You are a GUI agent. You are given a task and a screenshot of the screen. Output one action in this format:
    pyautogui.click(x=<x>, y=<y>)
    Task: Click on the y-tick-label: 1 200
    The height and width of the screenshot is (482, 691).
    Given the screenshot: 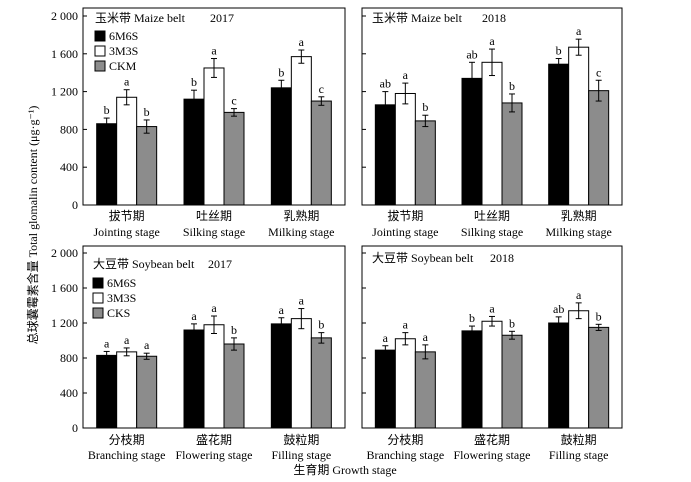 What is the action you would take?
    pyautogui.click(x=64, y=92)
    